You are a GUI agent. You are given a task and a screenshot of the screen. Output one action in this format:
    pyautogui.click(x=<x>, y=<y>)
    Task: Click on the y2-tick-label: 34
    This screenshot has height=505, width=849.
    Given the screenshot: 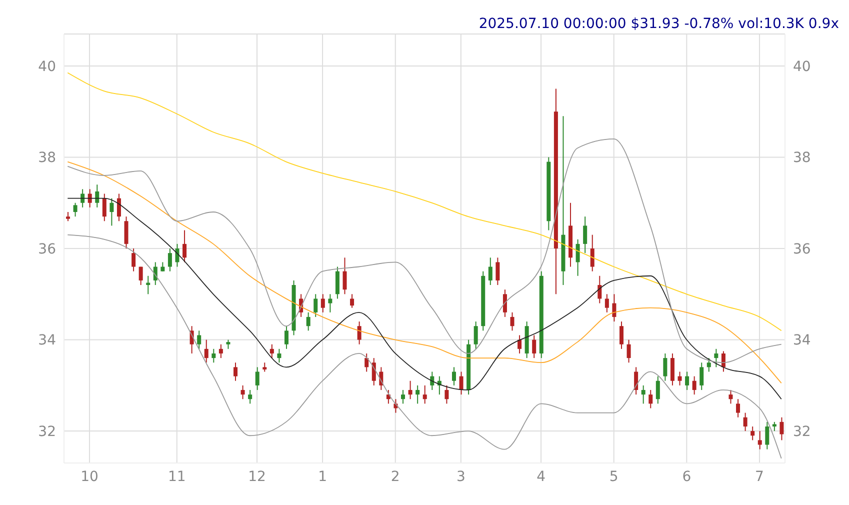 What is the action you would take?
    pyautogui.click(x=802, y=340)
    